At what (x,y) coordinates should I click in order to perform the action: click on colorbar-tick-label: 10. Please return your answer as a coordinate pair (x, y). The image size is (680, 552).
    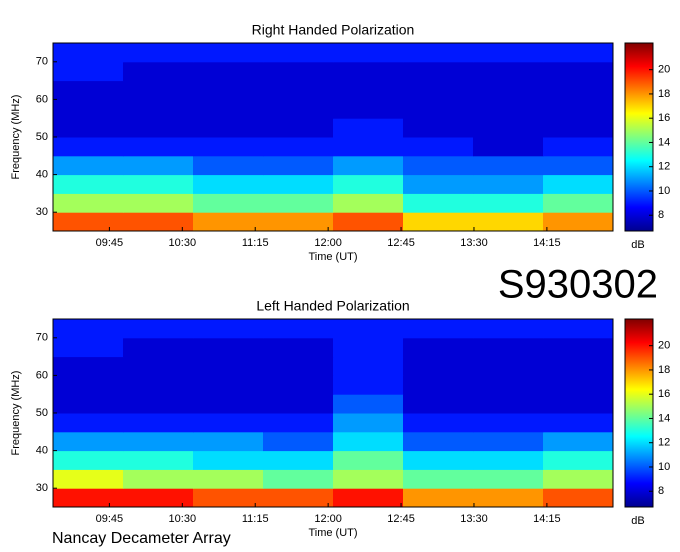
    Looking at the image, I should click on (664, 467).